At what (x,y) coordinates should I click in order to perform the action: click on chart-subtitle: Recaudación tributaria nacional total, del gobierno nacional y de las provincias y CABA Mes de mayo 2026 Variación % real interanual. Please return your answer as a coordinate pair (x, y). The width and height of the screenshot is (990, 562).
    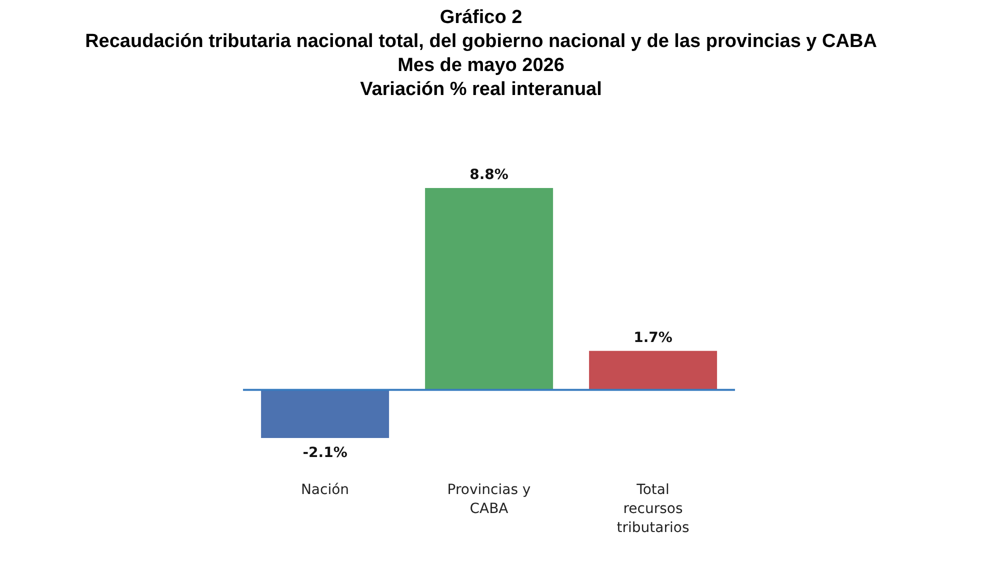
    Looking at the image, I should click on (481, 66).